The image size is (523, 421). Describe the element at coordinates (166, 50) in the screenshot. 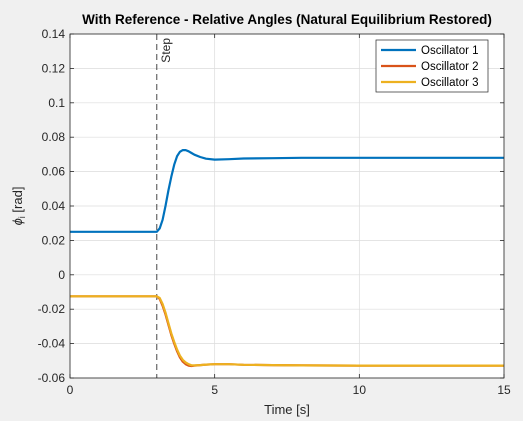

I see `step-label: Step` at that location.